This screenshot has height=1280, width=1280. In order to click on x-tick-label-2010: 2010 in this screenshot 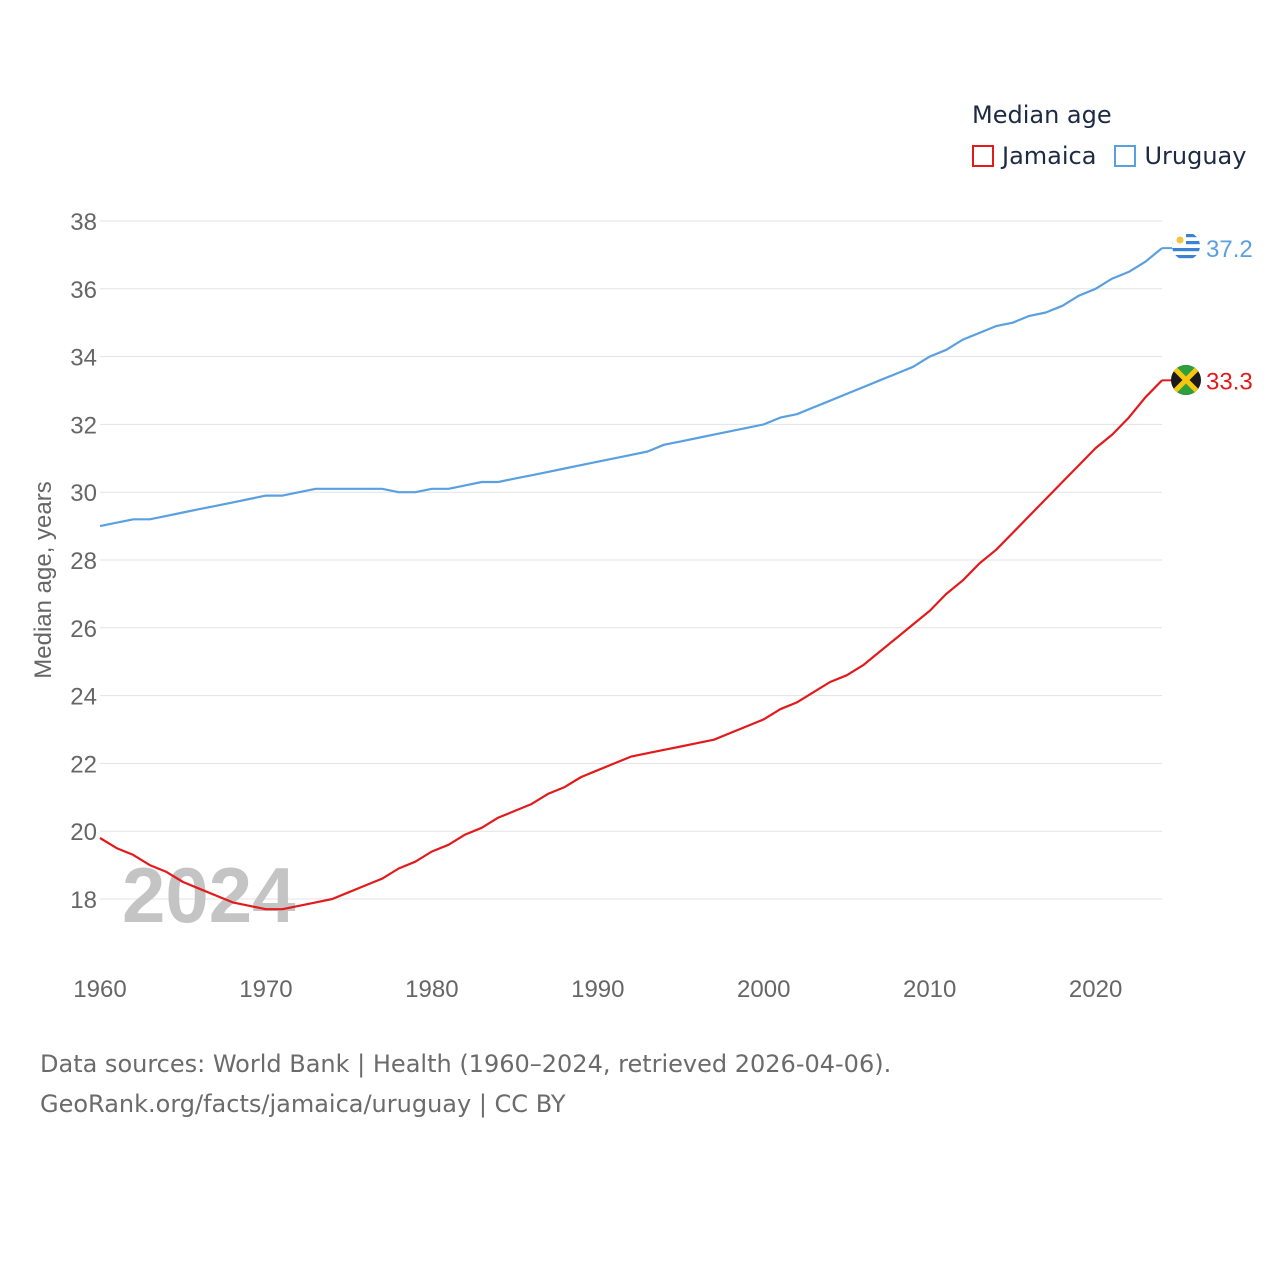, I will do `click(929, 989)`.